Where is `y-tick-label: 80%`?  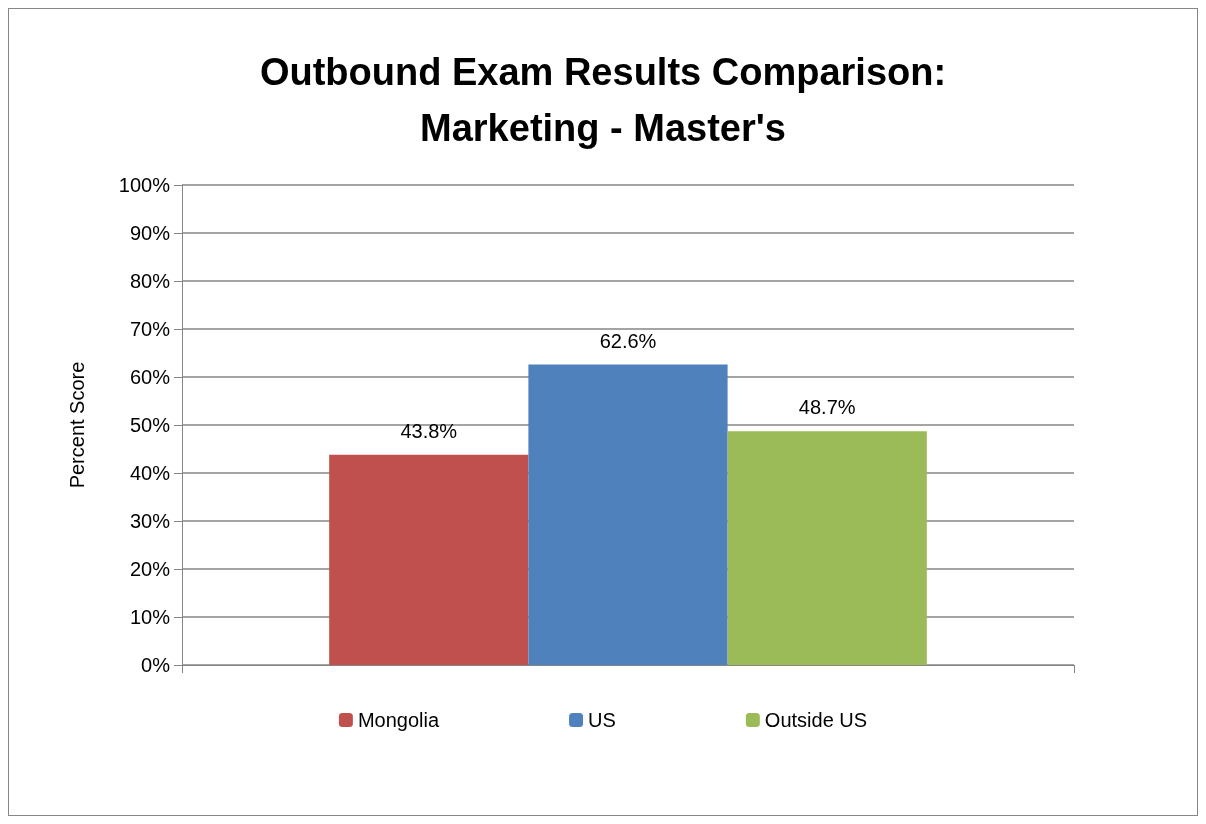 y-tick-label: 80% is located at coordinates (150, 281).